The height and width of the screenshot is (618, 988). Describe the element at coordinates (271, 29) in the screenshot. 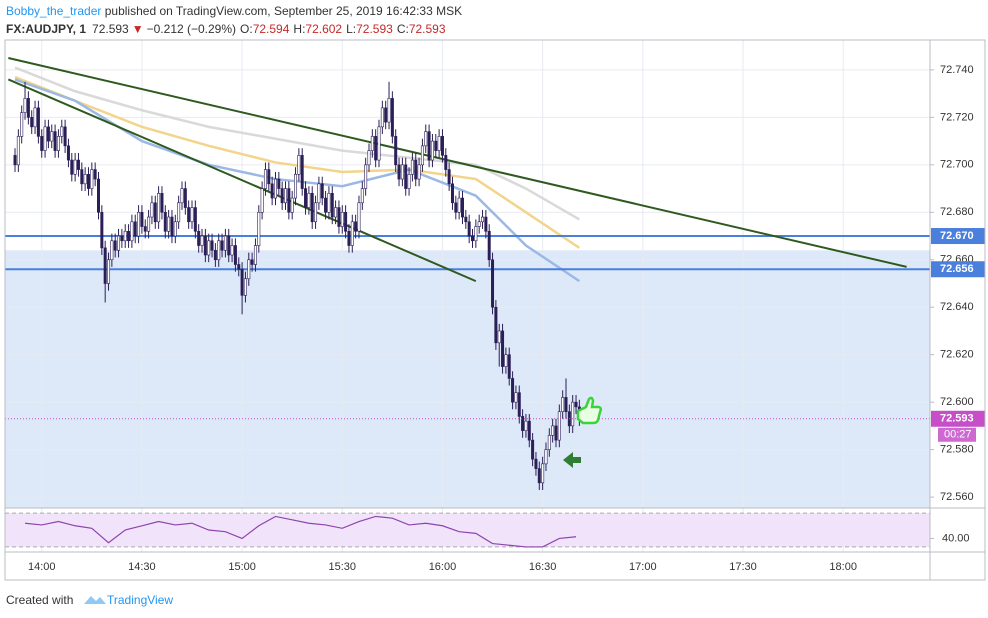

I see `open: 72.594` at that location.